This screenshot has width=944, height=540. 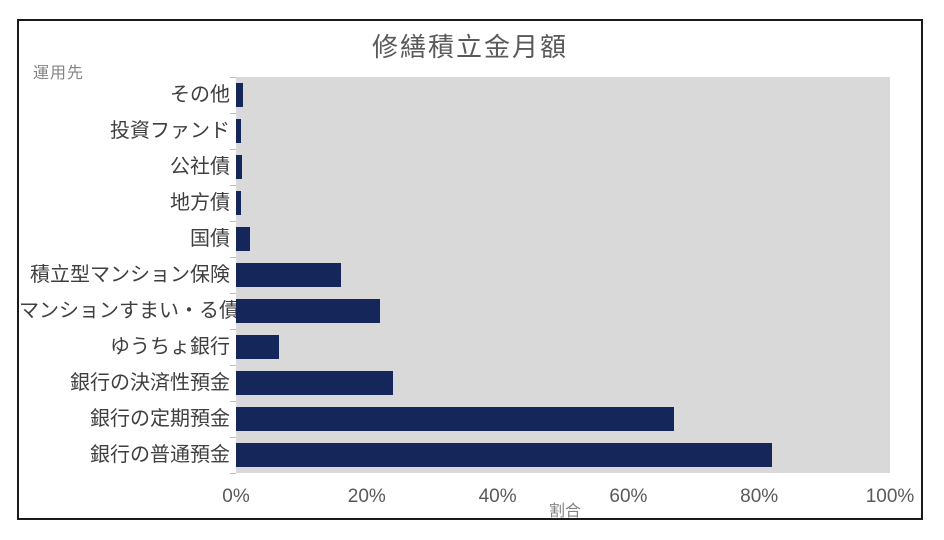 What do you see at coordinates (200, 95) in the screenshot?
I see `category-label: その他` at bounding box center [200, 95].